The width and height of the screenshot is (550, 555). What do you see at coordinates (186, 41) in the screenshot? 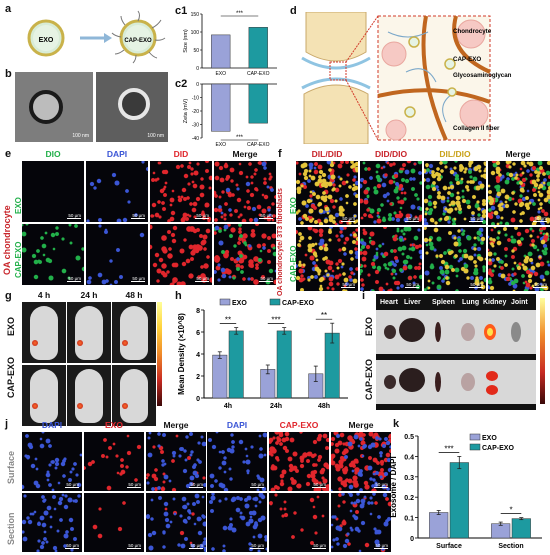
I see `y-axis-label: Size (nm)` at bounding box center [186, 41].